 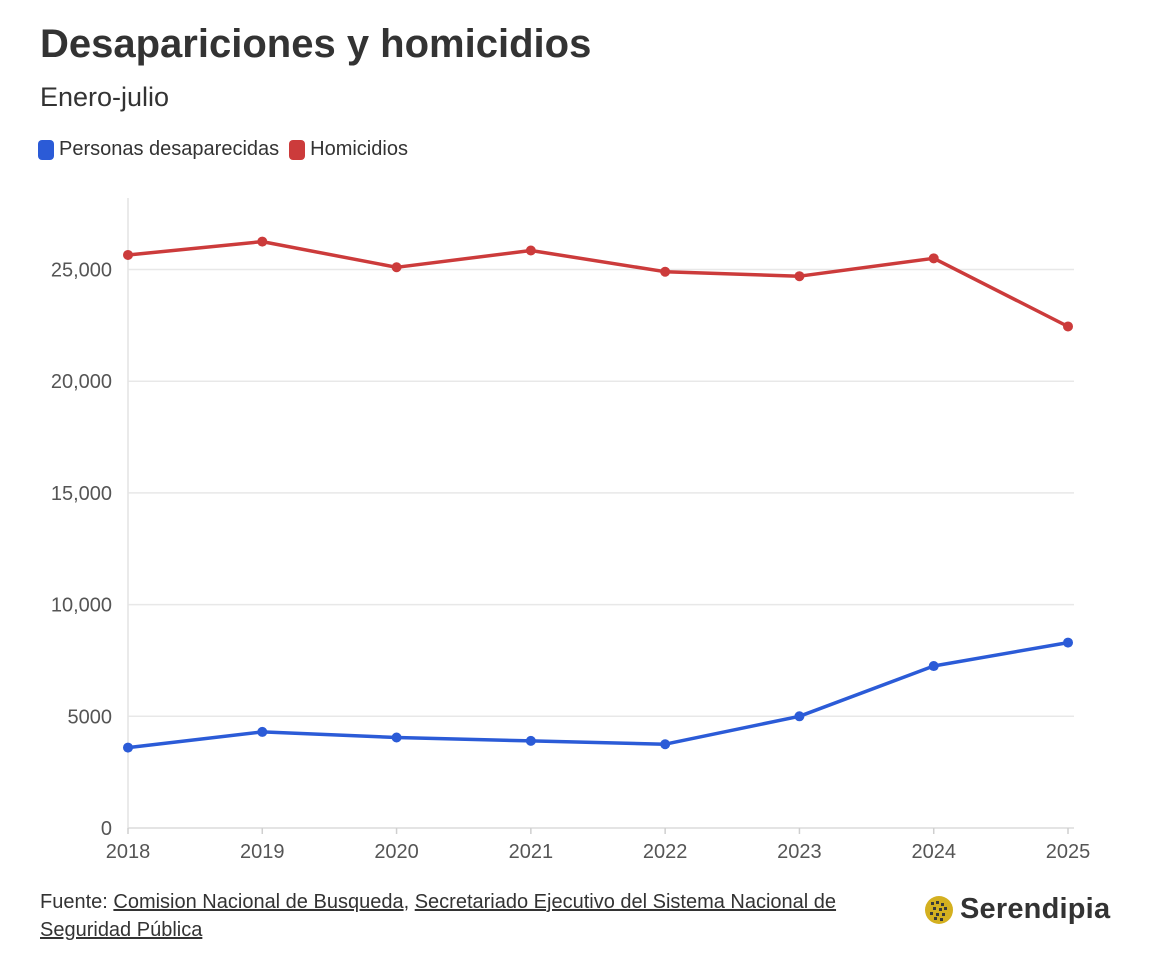 I want to click on chart-title: Desapariciones y homicidios, so click(x=316, y=44).